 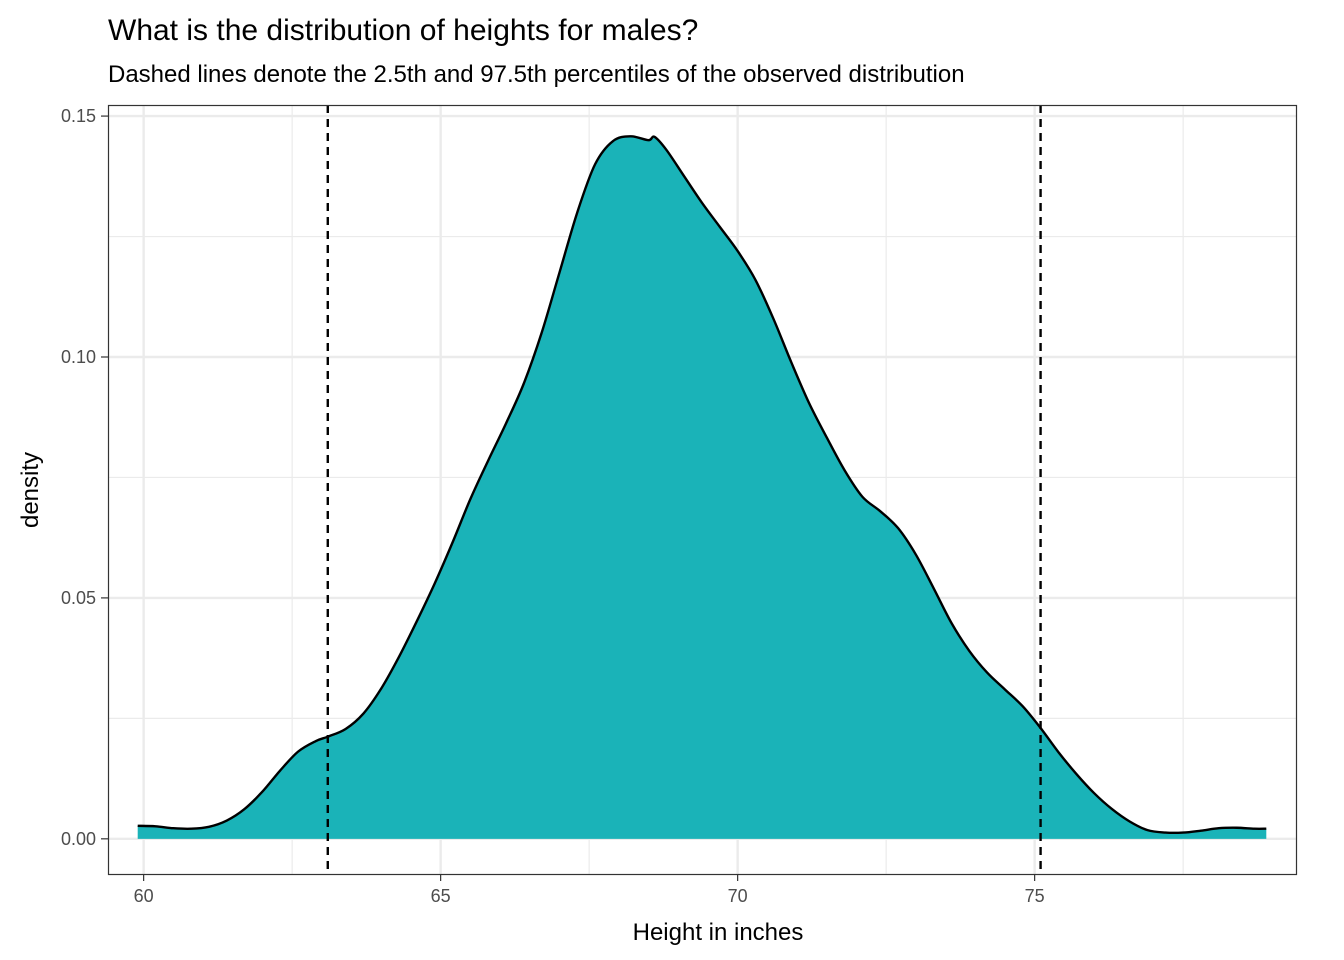 I want to click on y-tick-label: 0.10, so click(x=78, y=357).